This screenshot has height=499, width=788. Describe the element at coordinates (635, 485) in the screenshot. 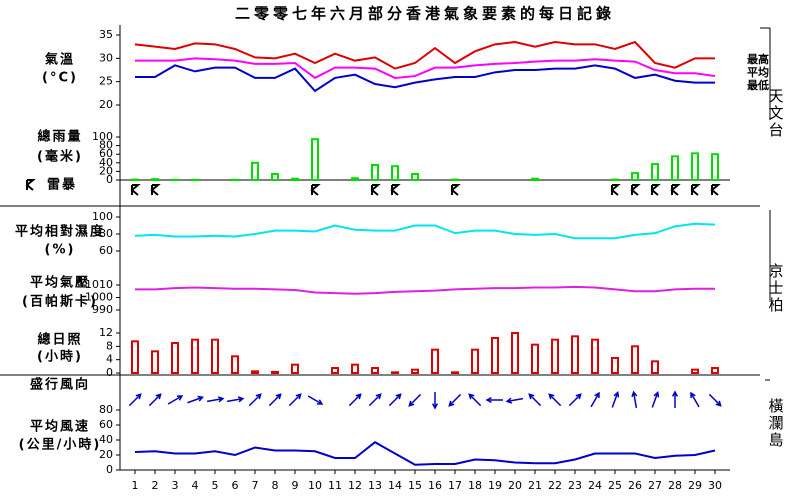

I see `x-tick-label: 26` at that location.